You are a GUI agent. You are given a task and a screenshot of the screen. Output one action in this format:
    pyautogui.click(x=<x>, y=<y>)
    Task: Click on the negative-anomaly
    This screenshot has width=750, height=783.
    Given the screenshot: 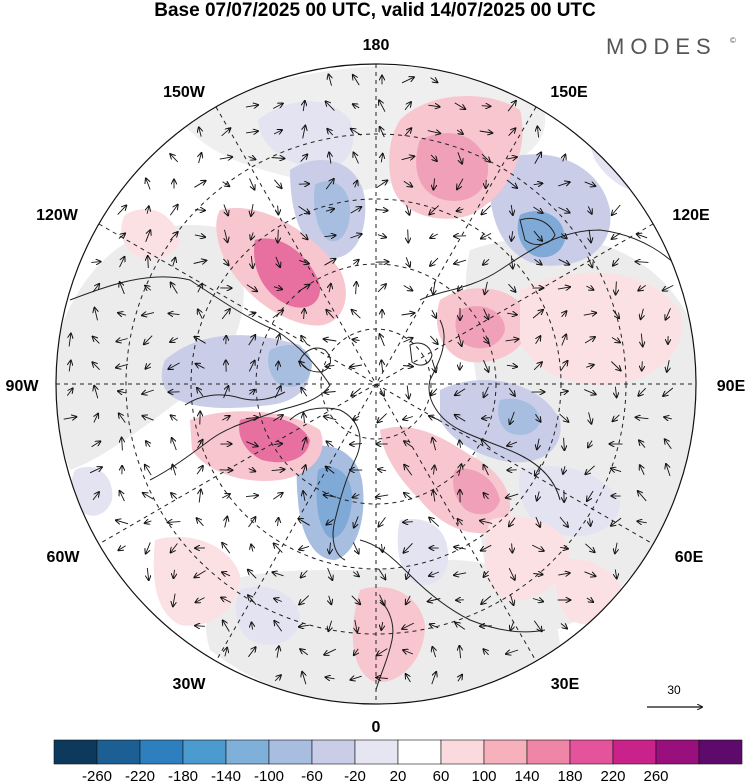 What is the action you would take?
    pyautogui.click(x=423, y=552)
    